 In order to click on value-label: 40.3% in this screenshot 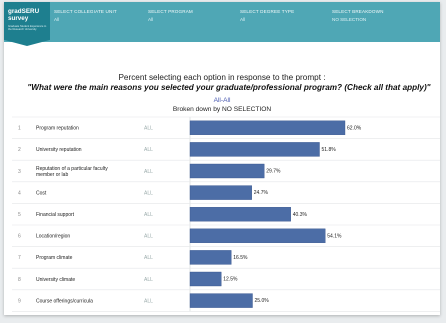, I will do `click(300, 215)`.